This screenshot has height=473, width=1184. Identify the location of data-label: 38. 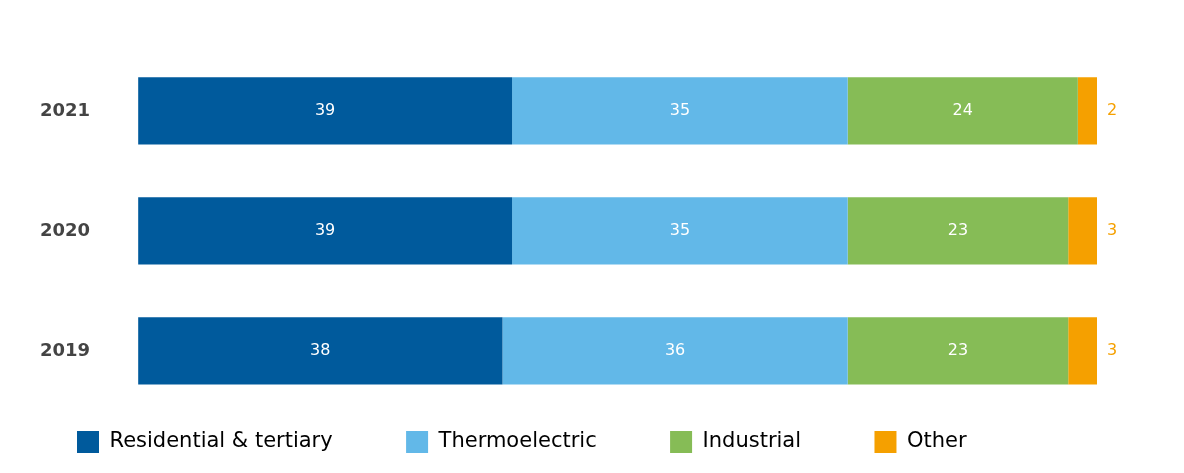
(320, 350).